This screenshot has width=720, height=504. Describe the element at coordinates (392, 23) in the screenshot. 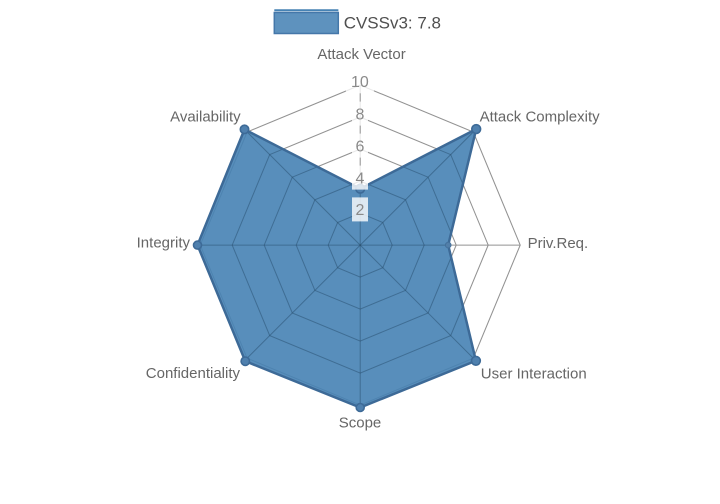

I see `svg-text: CVSSv3: 7.8` at that location.